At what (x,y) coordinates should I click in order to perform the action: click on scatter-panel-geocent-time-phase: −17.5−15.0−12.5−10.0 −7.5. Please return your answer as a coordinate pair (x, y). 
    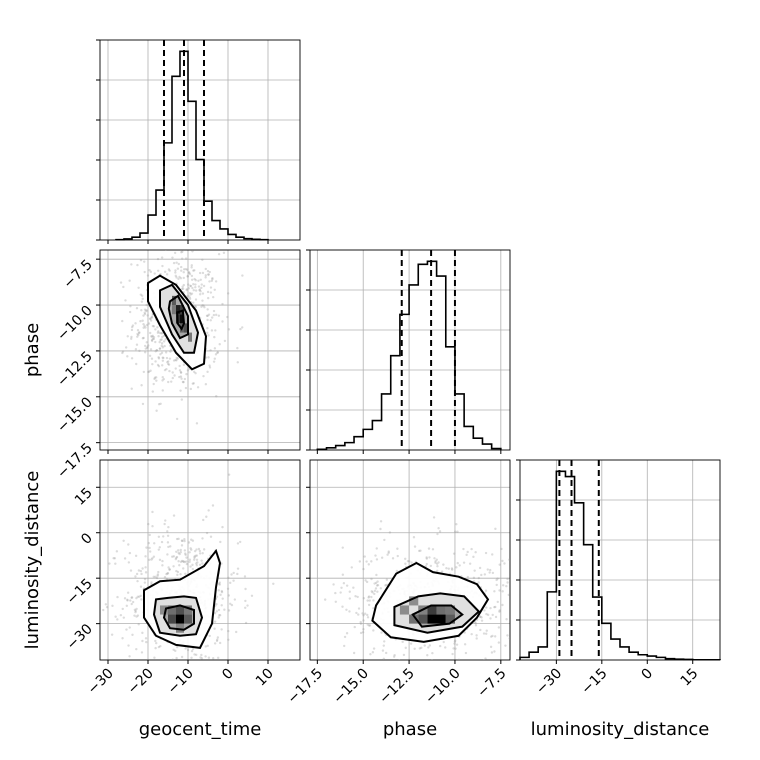
    Looking at the image, I should click on (177, 365).